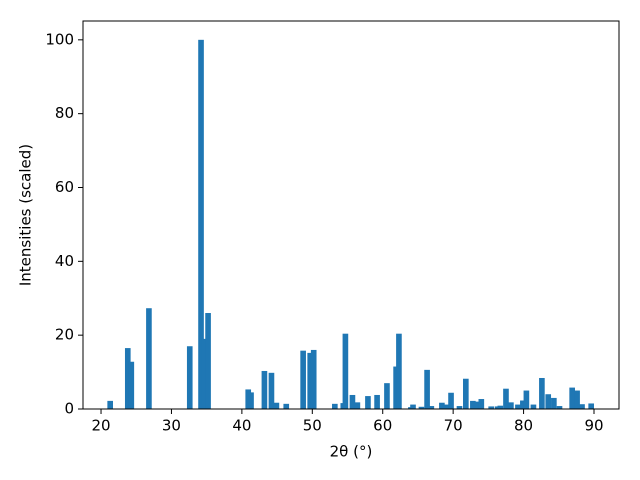  What do you see at coordinates (64, 335) in the screenshot?
I see `y-tick-label: 20` at bounding box center [64, 335].